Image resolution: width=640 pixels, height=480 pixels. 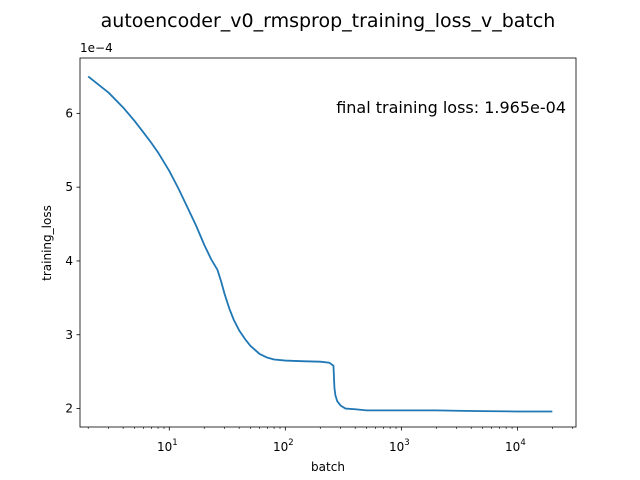 What do you see at coordinates (451, 107) in the screenshot?
I see `annotation: final training loss: 1.965e-04` at bounding box center [451, 107].